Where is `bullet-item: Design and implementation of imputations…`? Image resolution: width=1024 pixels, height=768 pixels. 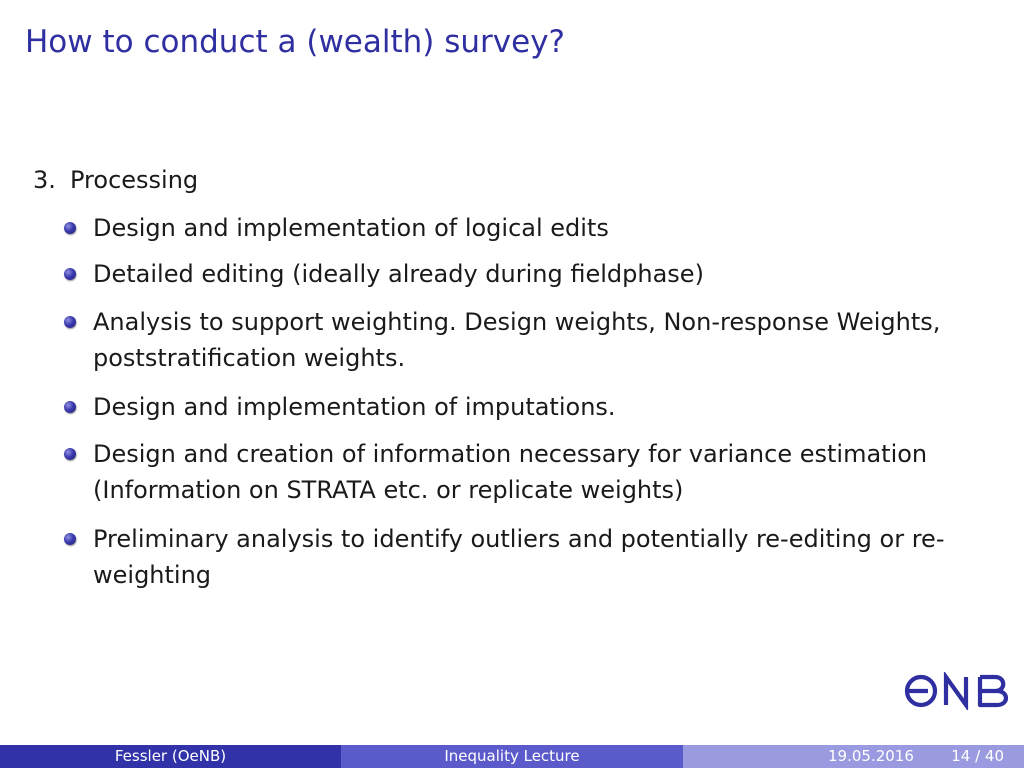
bullet-item: Design and implementation of imputations… is located at coordinates (528, 407).